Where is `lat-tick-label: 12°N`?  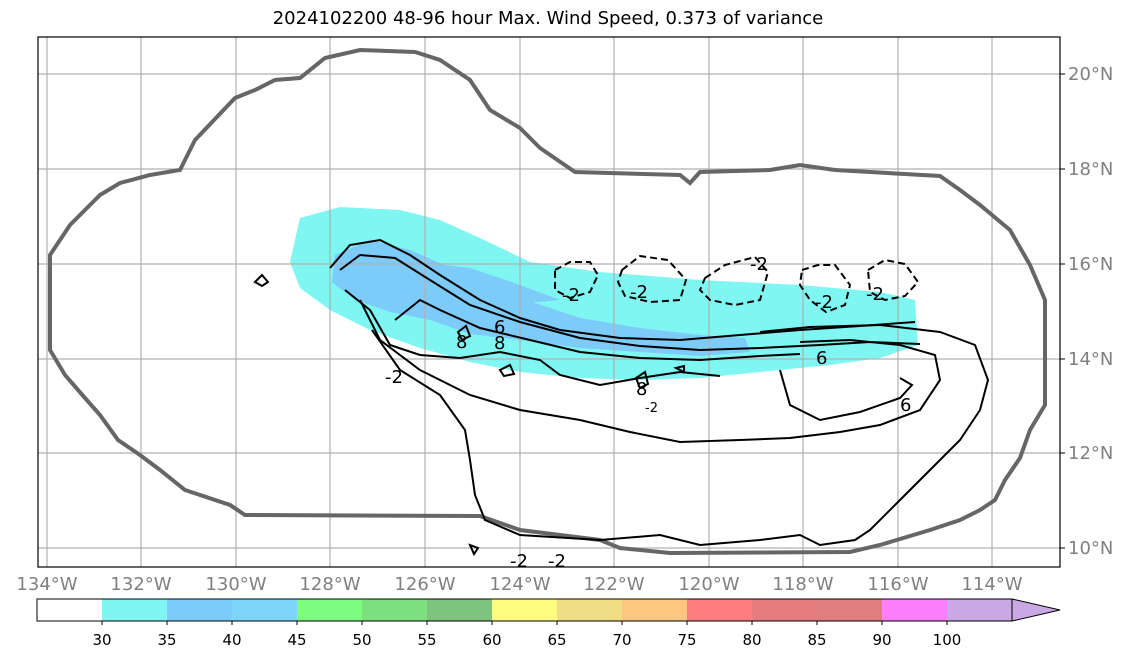 lat-tick-label: 12°N is located at coordinates (1090, 453).